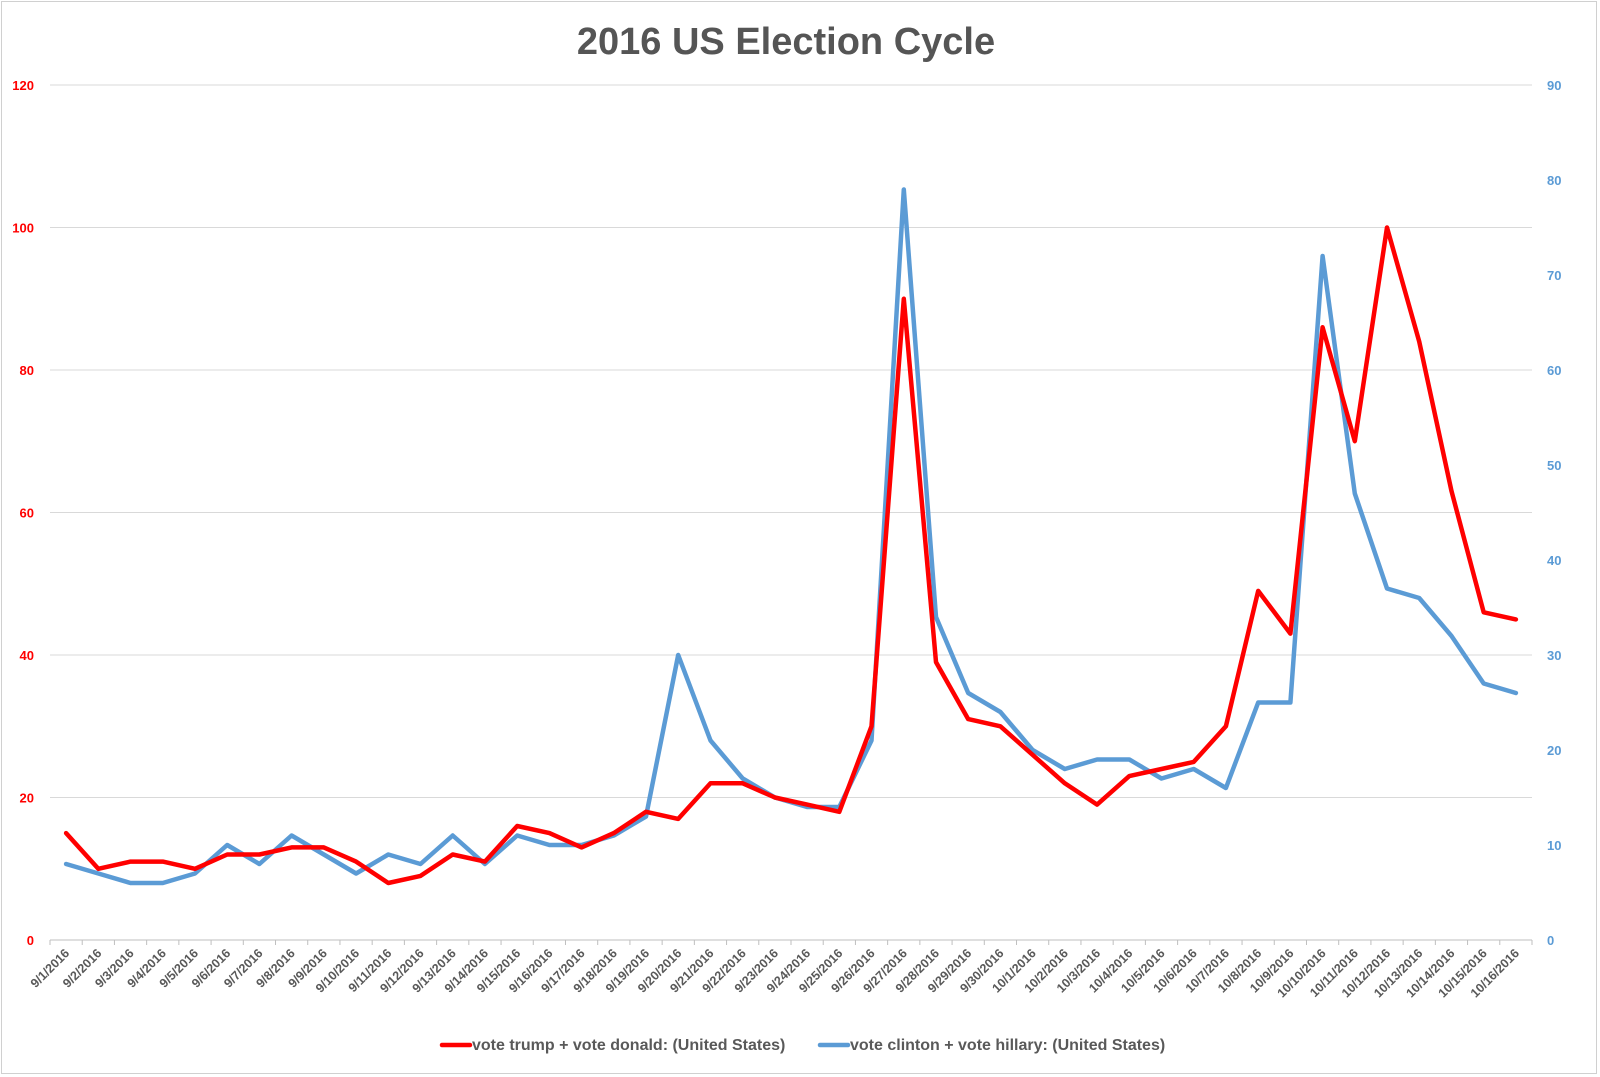  I want to click on left-tick-label: 120, so click(23, 85).